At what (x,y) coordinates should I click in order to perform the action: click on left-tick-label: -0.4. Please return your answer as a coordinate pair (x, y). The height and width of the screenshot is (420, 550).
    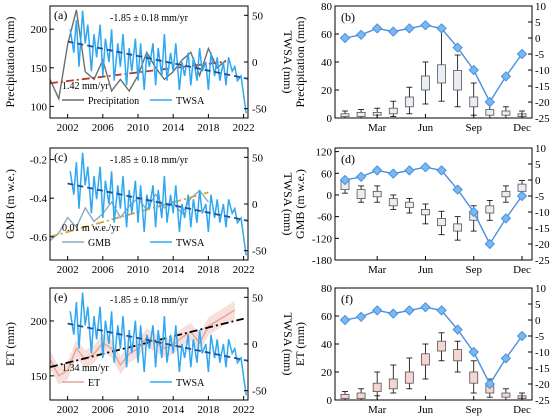
    Looking at the image, I should click on (39, 199).